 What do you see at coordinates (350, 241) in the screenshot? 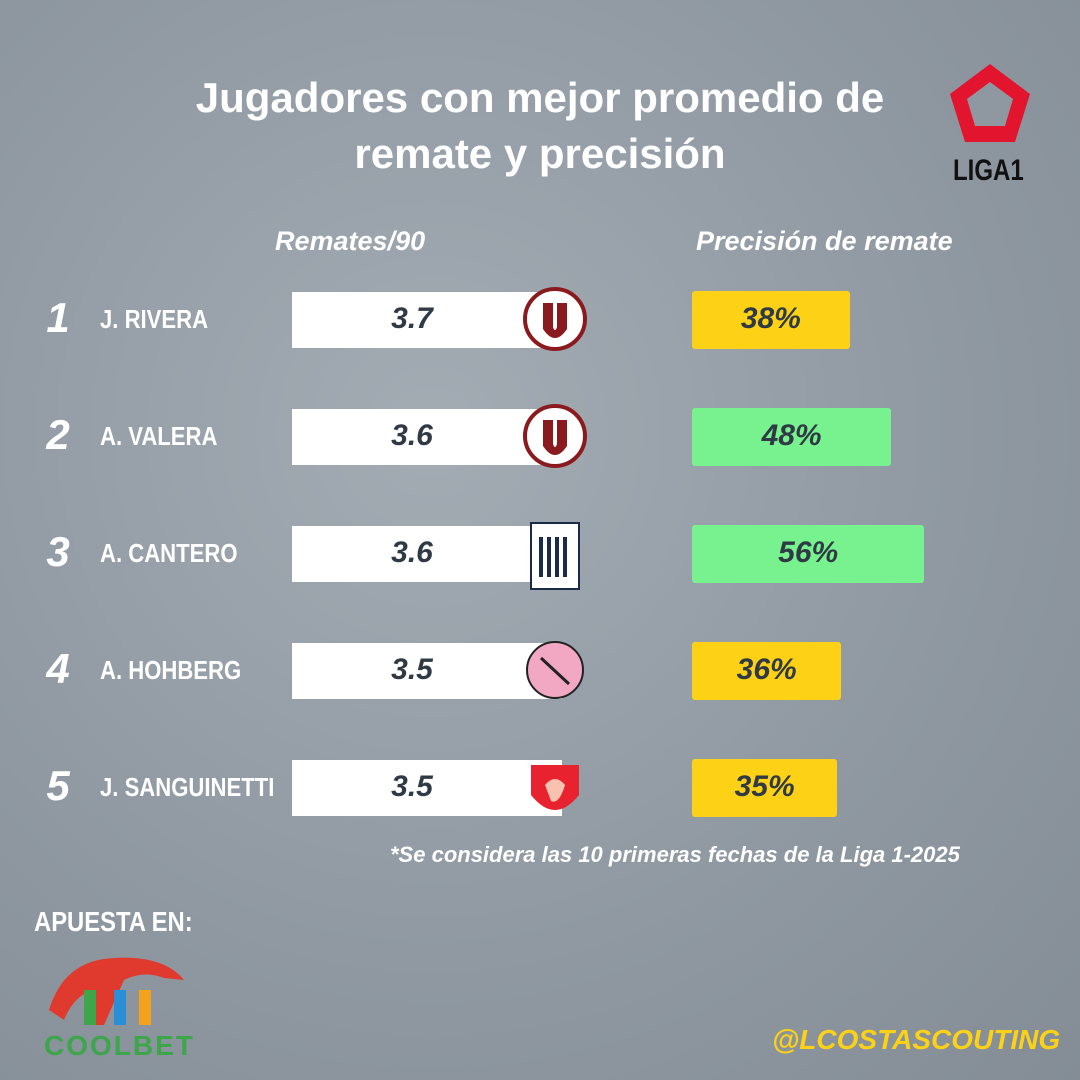
I see `column-header: Remates/90` at bounding box center [350, 241].